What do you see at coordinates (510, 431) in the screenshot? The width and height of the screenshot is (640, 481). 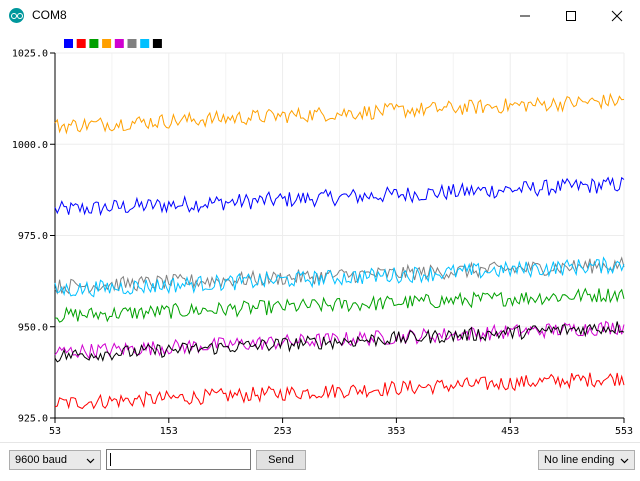 I see `x-tick-label: 453` at bounding box center [510, 431].